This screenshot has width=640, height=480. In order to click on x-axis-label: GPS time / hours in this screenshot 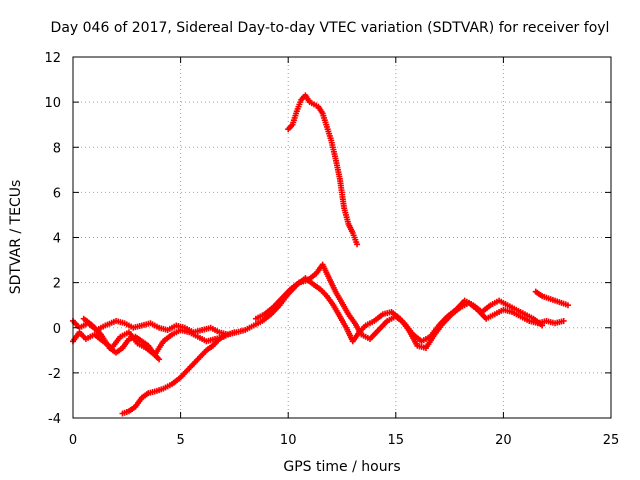, I will do `click(341, 467)`.